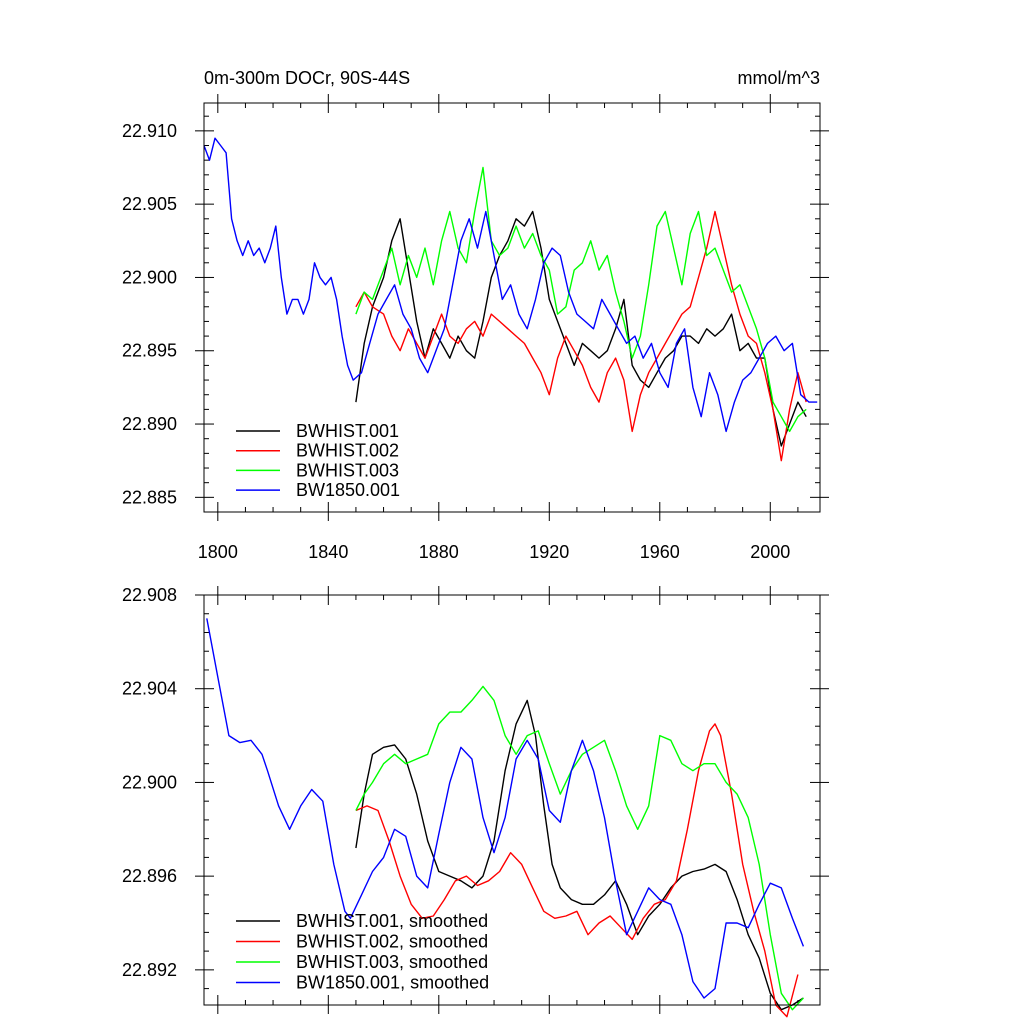 The height and width of the screenshot is (1024, 1024). Describe the element at coordinates (307, 78) in the screenshot. I see `top-chart-title-left: 0m-300m DOCr, 90S-44S` at that location.